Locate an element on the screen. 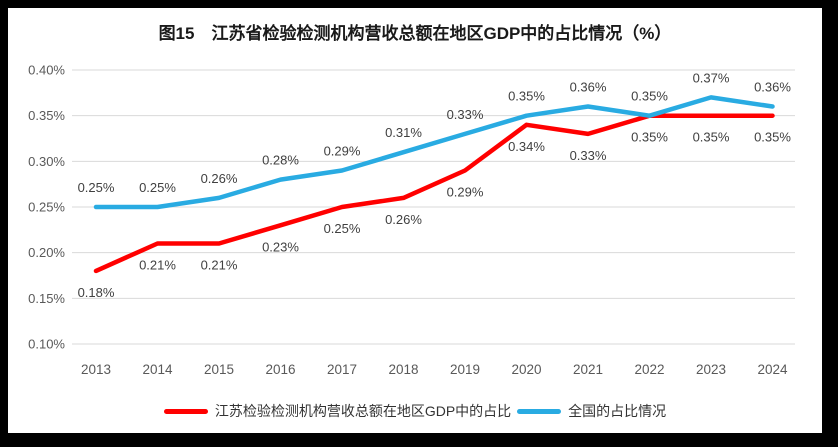 The image size is (838, 447). x-tick-label: 2018 is located at coordinates (403, 369).